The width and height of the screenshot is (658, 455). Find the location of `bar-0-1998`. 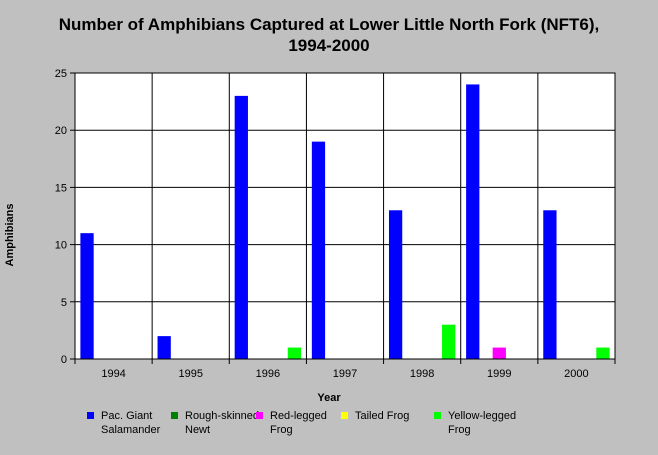

bar-0-1998 is located at coordinates (395, 284).